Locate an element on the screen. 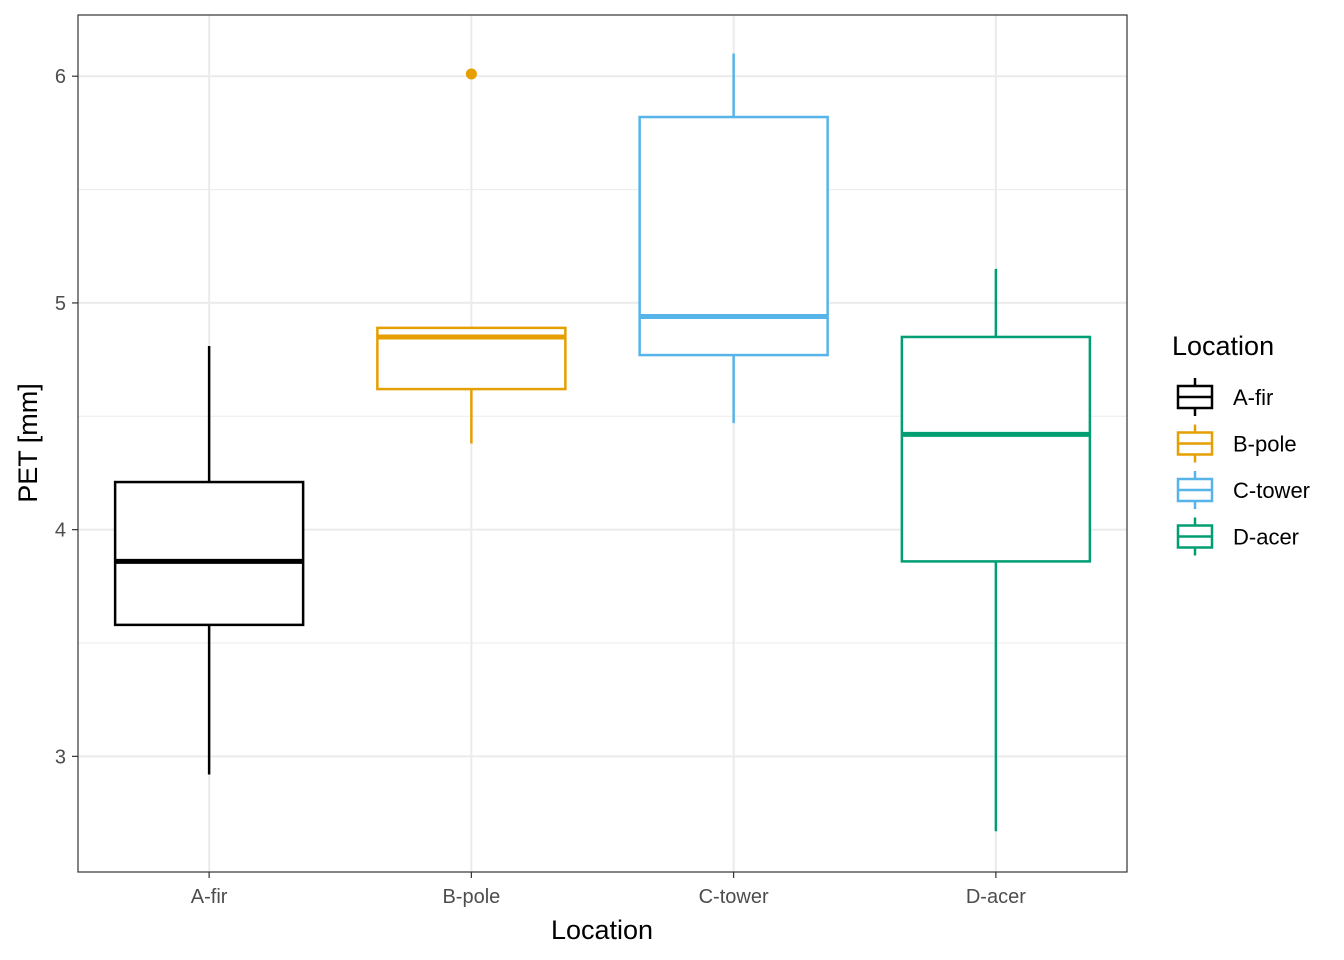 The image size is (1344, 960). box-d-acer is located at coordinates (996, 550).